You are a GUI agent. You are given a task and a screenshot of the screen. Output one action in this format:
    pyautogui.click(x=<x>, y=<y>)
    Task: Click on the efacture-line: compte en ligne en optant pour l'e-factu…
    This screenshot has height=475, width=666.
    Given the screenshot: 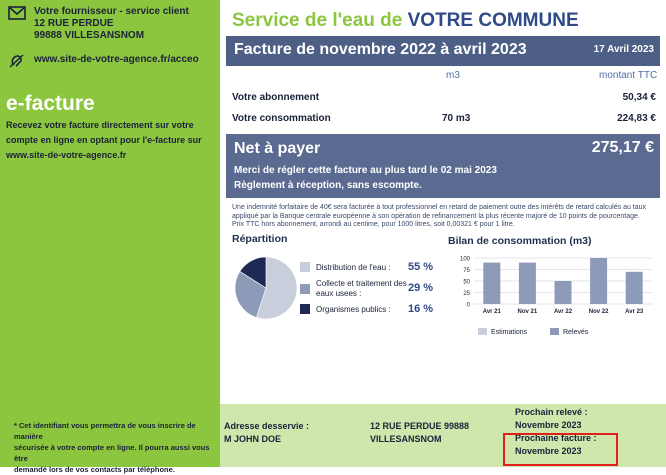 What is the action you would take?
    pyautogui.click(x=104, y=140)
    